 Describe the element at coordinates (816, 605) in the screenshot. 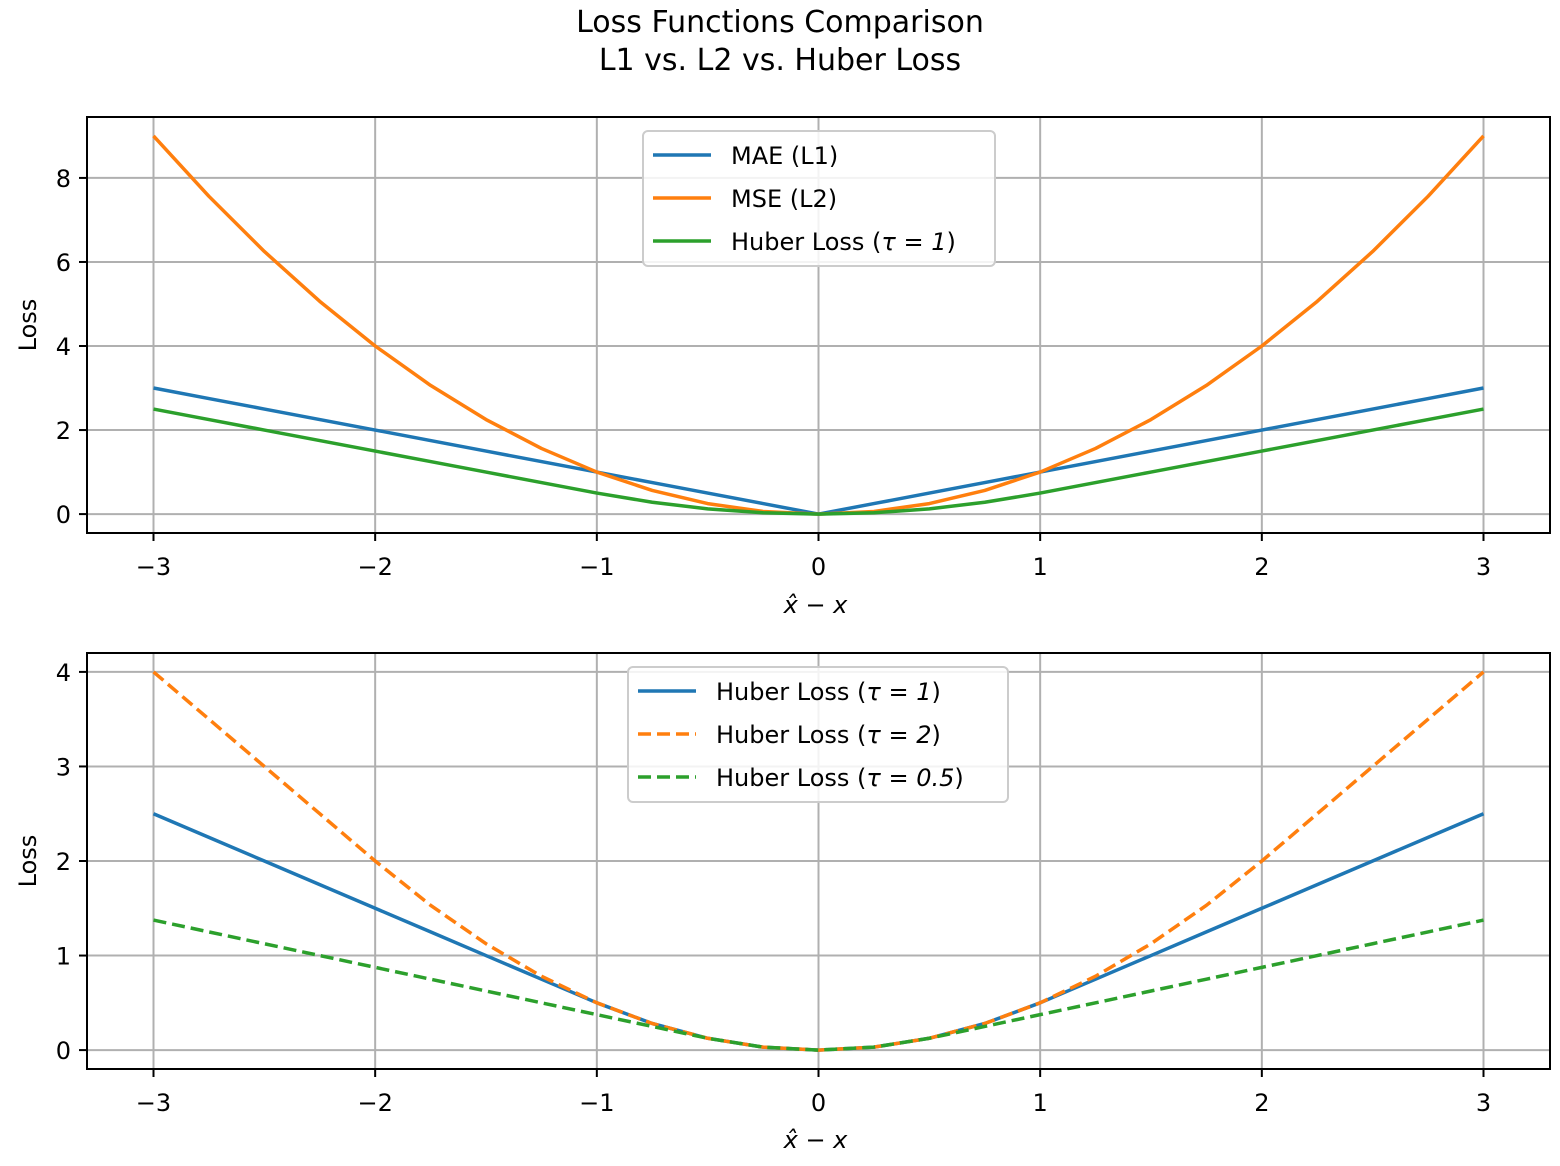

I see `panel-1-x-axis-label: x̂ − x` at that location.